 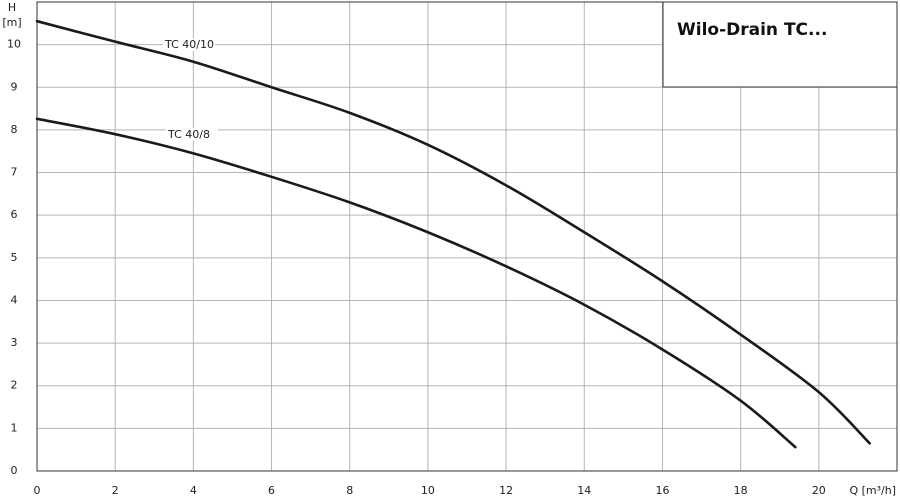 I want to click on x-tick-label: 2, so click(x=115, y=490).